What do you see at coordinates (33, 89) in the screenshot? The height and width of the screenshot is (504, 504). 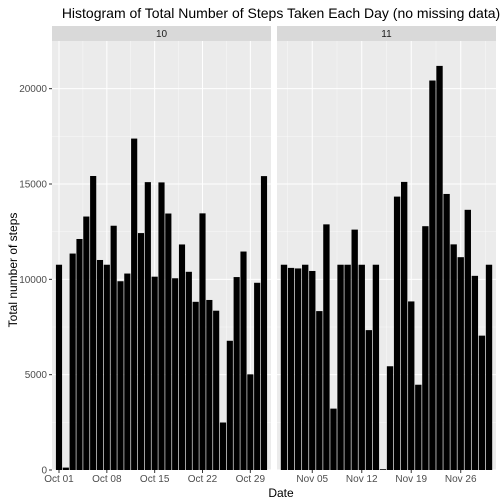 I see `y-tick-label: 20000` at bounding box center [33, 89].